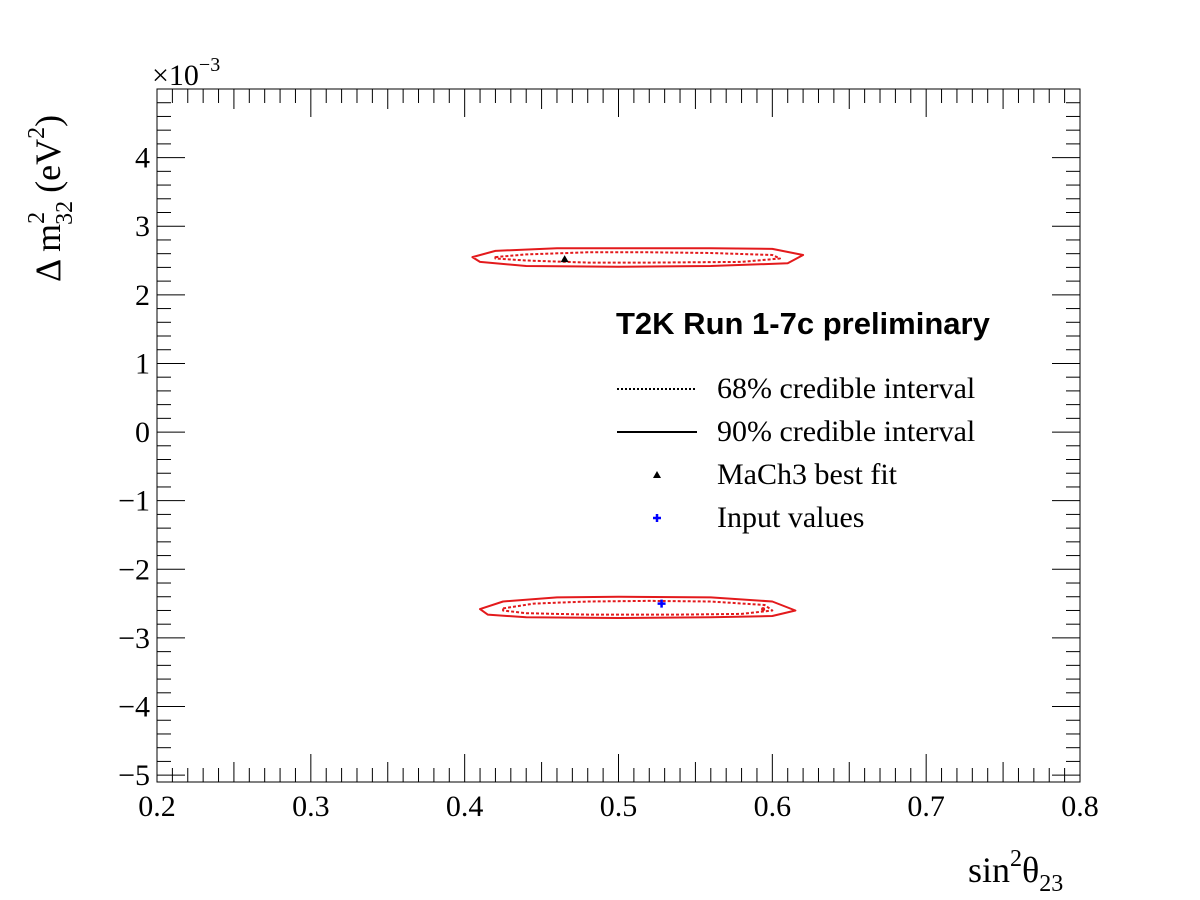 The height and width of the screenshot is (900, 1200). I want to click on y-label-sup: 2, so click(37, 218).